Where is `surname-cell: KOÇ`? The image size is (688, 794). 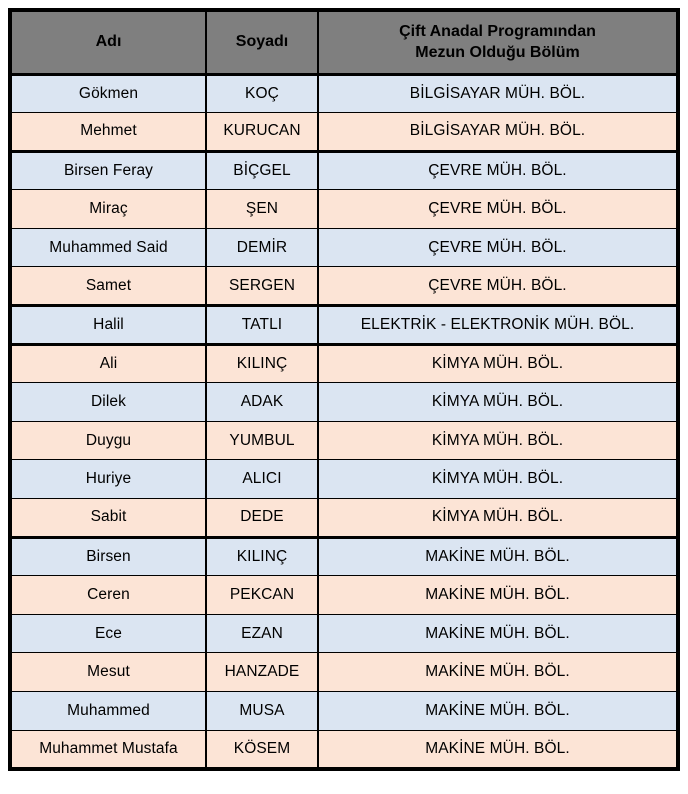
surname-cell: KOÇ is located at coordinates (262, 93).